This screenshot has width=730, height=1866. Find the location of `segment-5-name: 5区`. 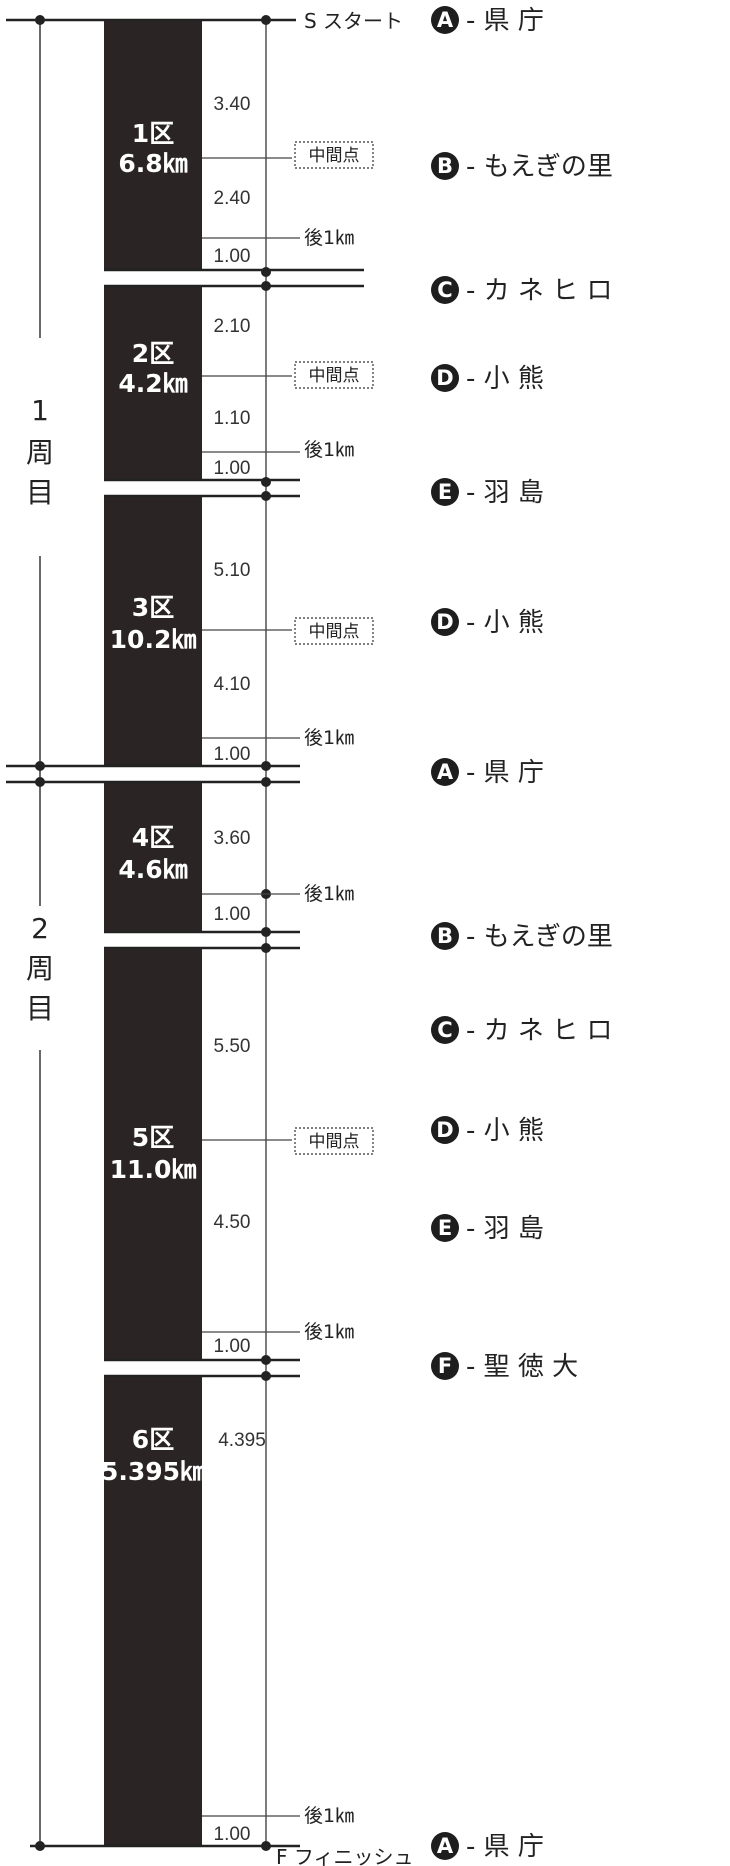

segment-5-name: 5区 is located at coordinates (153, 1137).